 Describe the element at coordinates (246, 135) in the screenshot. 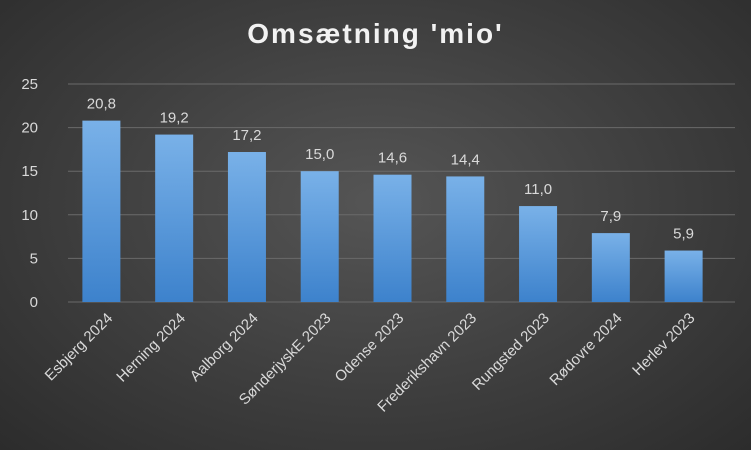

I see `data-label: 17,2` at that location.